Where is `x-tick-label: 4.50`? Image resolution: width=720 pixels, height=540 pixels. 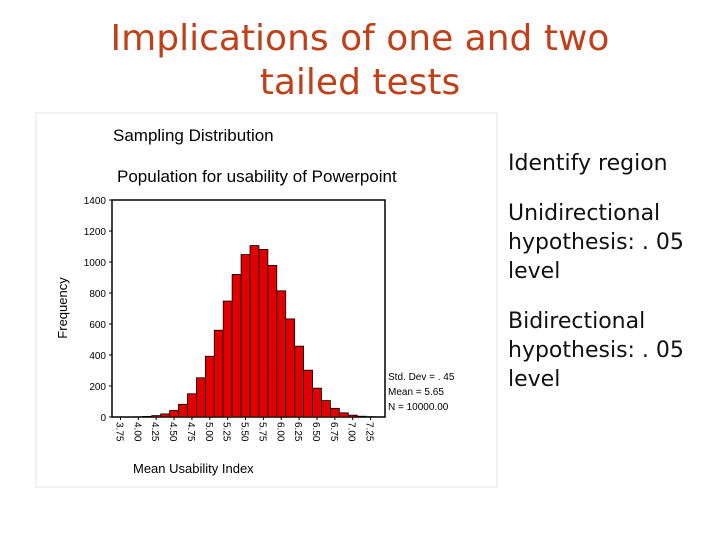 x-tick-label: 4.50 is located at coordinates (172, 432).